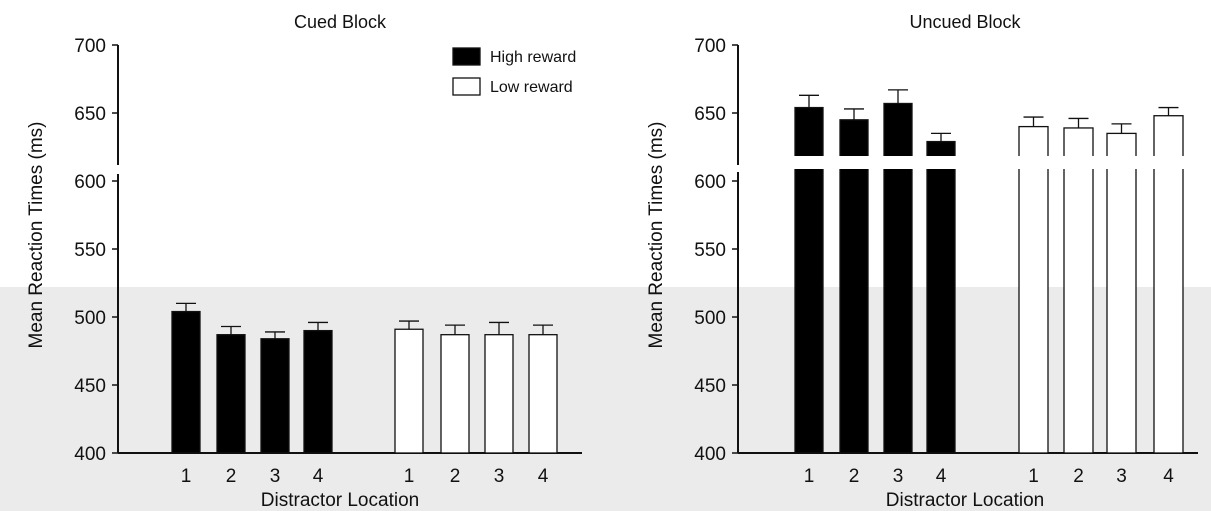 This screenshot has width=1211, height=511. I want to click on chart-title: Cued Block, so click(340, 22).